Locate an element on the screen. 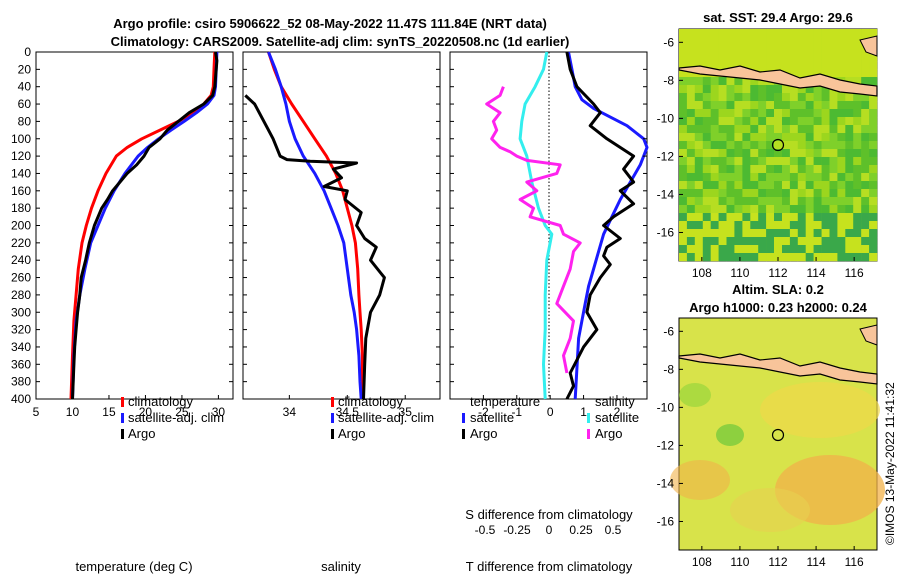  legend-climatology: climatology is located at coordinates (371, 401).